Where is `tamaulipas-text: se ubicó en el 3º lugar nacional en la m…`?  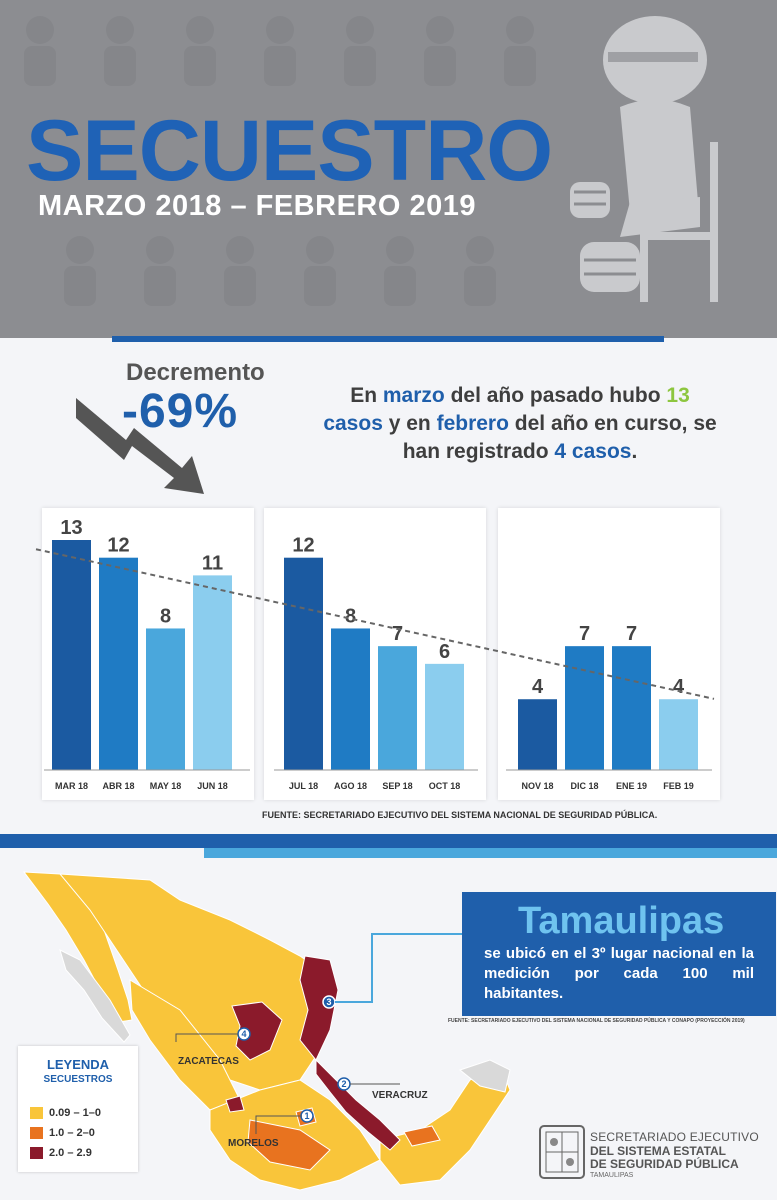 tamaulipas-text: se ubicó en el 3º lugar nacional en la m… is located at coordinates (619, 973).